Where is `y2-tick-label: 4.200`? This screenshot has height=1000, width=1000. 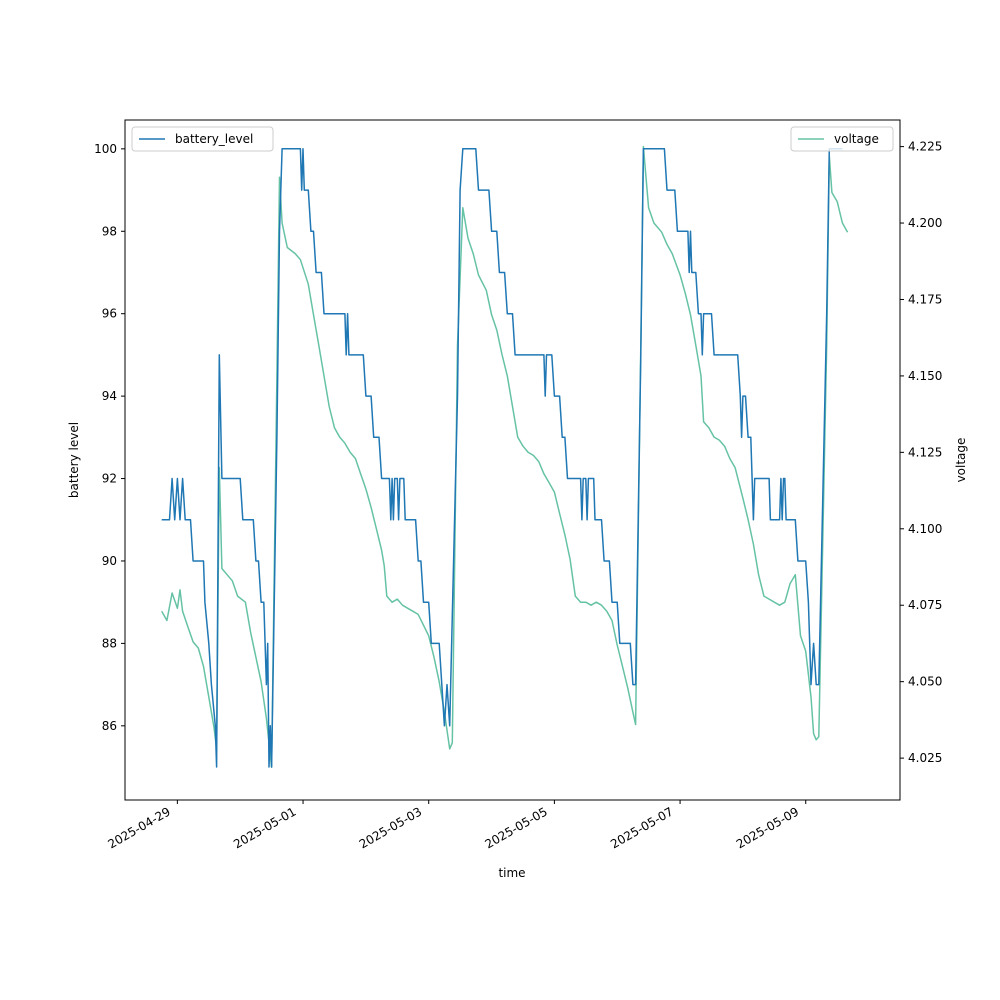 y2-tick-label: 4.200 is located at coordinates (925, 223).